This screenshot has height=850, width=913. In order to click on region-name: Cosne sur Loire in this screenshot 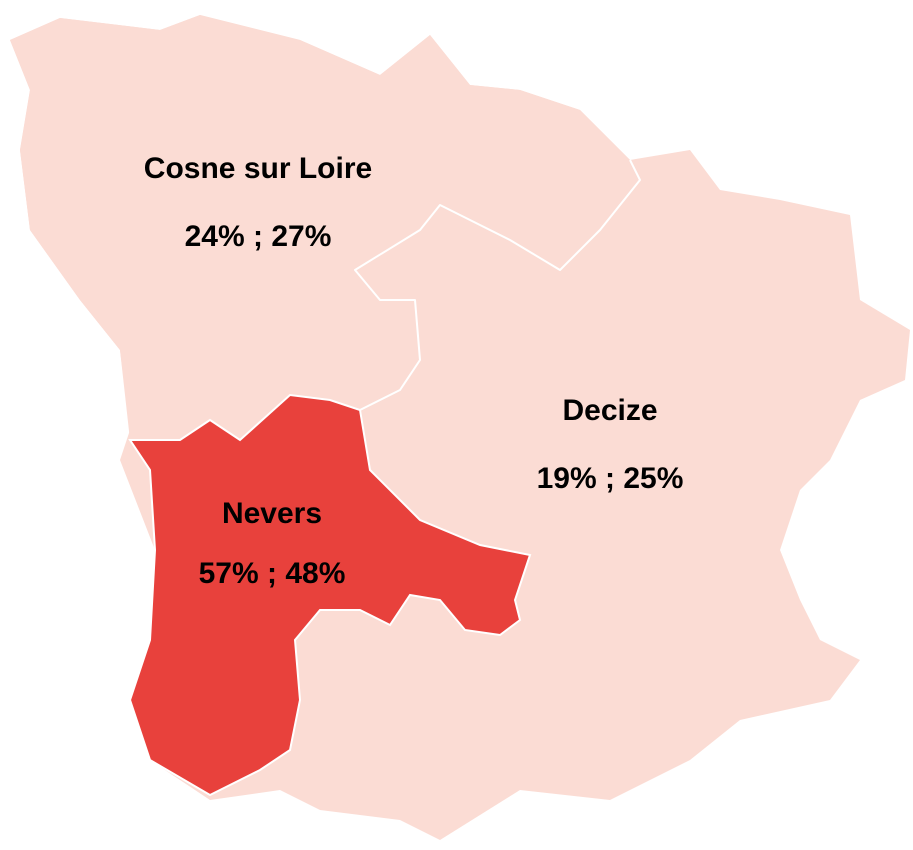, I will do `click(258, 168)`.